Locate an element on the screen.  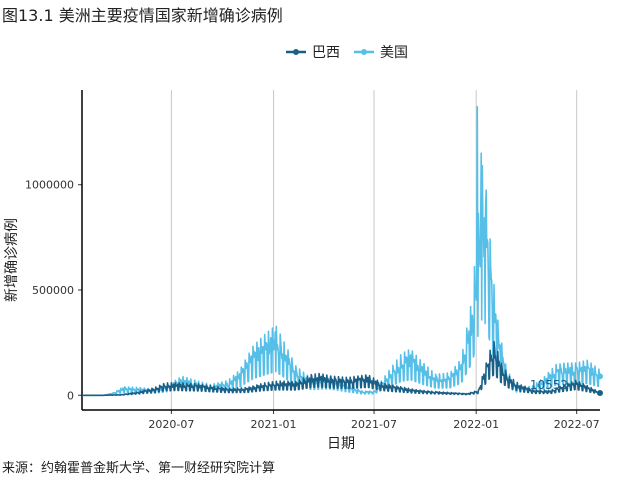
legend-item-usa: 美国 is located at coordinates (381, 52).